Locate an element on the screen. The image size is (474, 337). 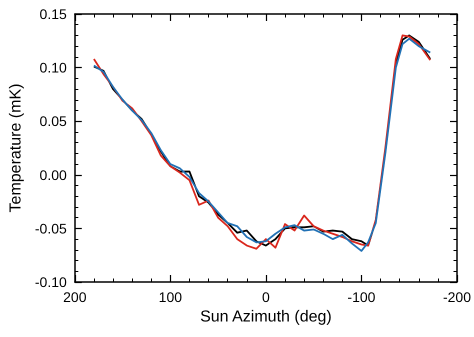
y-tick-label: 0.10 is located at coordinates (54, 68).